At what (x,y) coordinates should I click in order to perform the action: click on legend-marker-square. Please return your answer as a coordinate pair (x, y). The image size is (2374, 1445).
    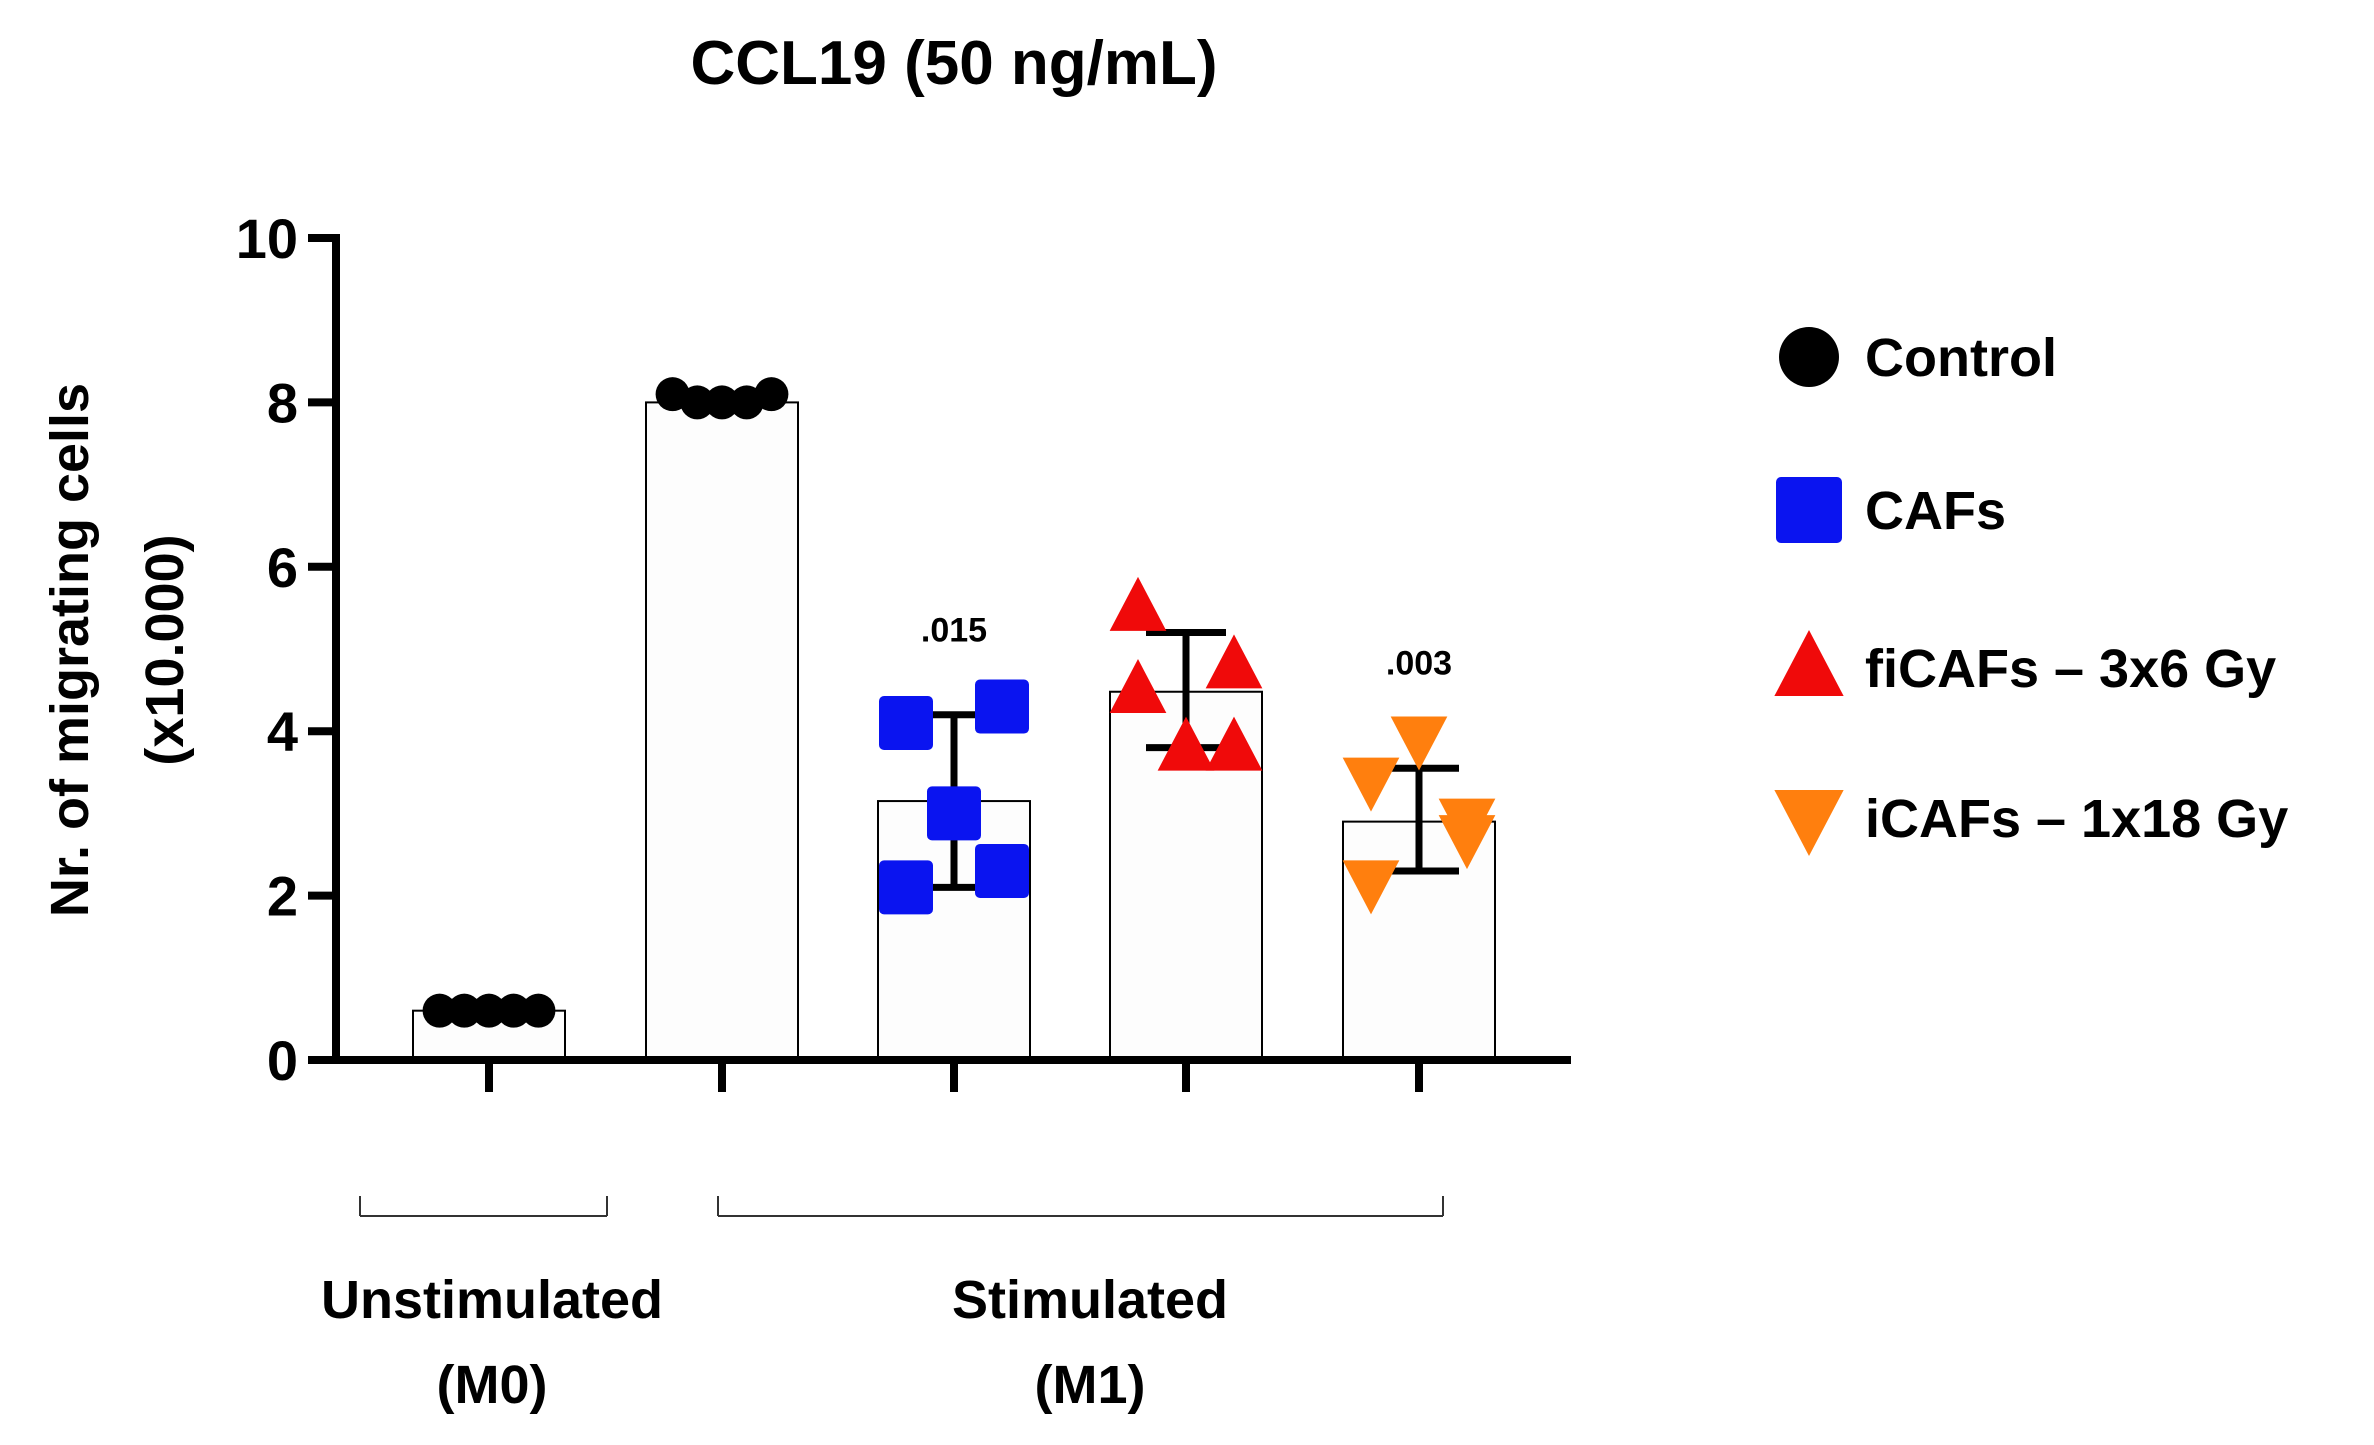
    Looking at the image, I should click on (1809, 510).